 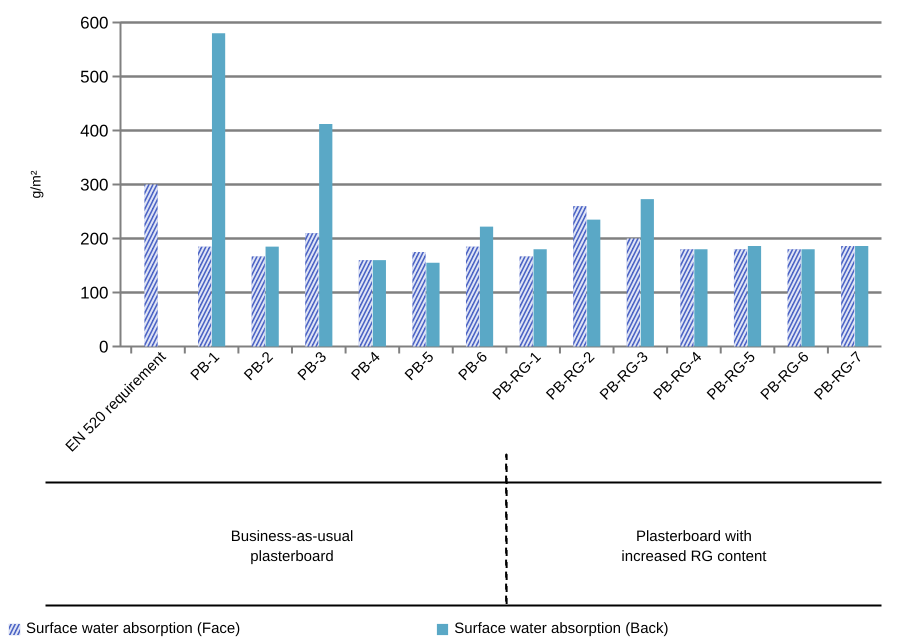 I want to click on text: Business-as-usual plasterboard, so click(x=292, y=547).